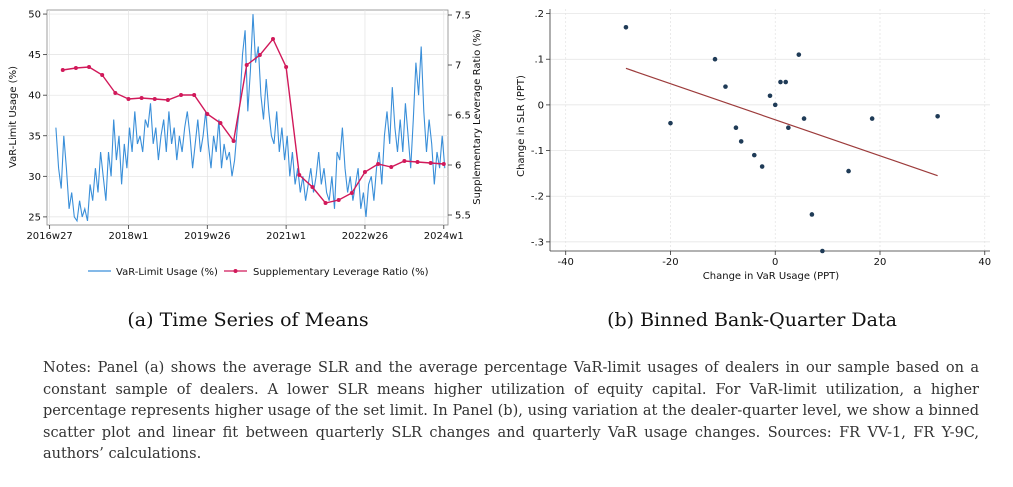 Image resolution: width=1013 pixels, height=487 pixels. I want to click on panel-b-x-tick-label: -40, so click(566, 262).